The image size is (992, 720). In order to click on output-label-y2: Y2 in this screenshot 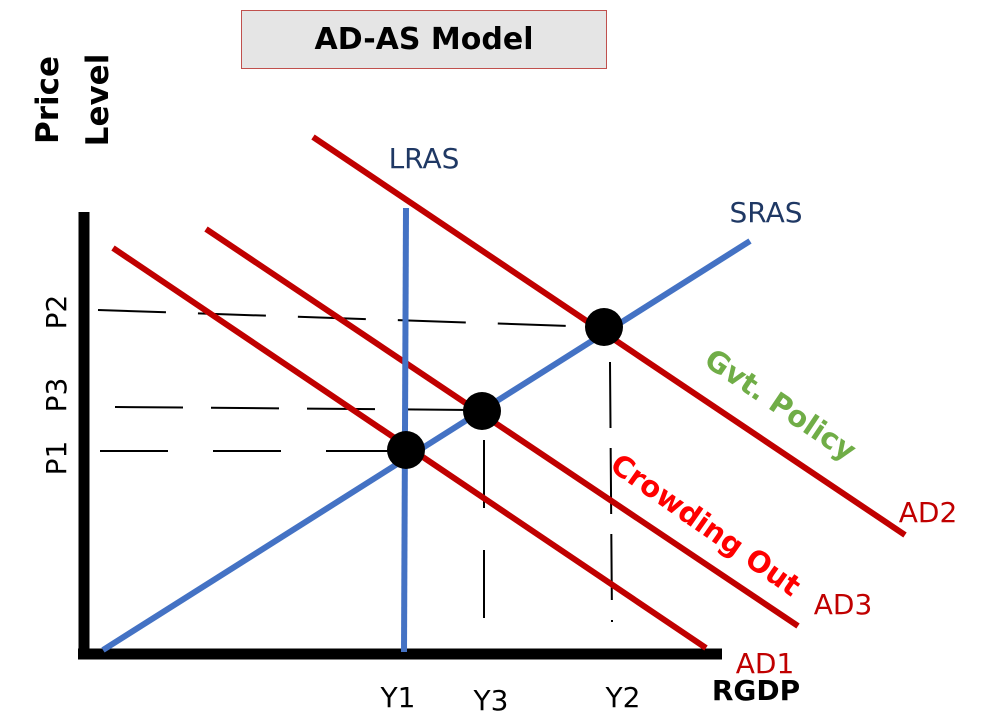, I will do `click(623, 697)`.